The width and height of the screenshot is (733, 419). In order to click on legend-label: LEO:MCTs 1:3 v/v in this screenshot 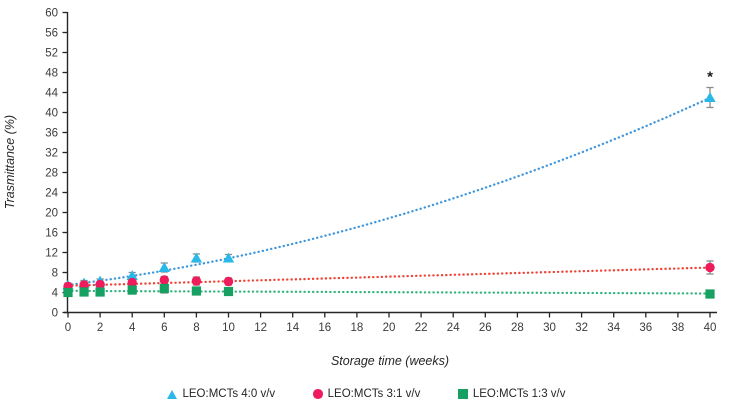, I will do `click(519, 394)`.